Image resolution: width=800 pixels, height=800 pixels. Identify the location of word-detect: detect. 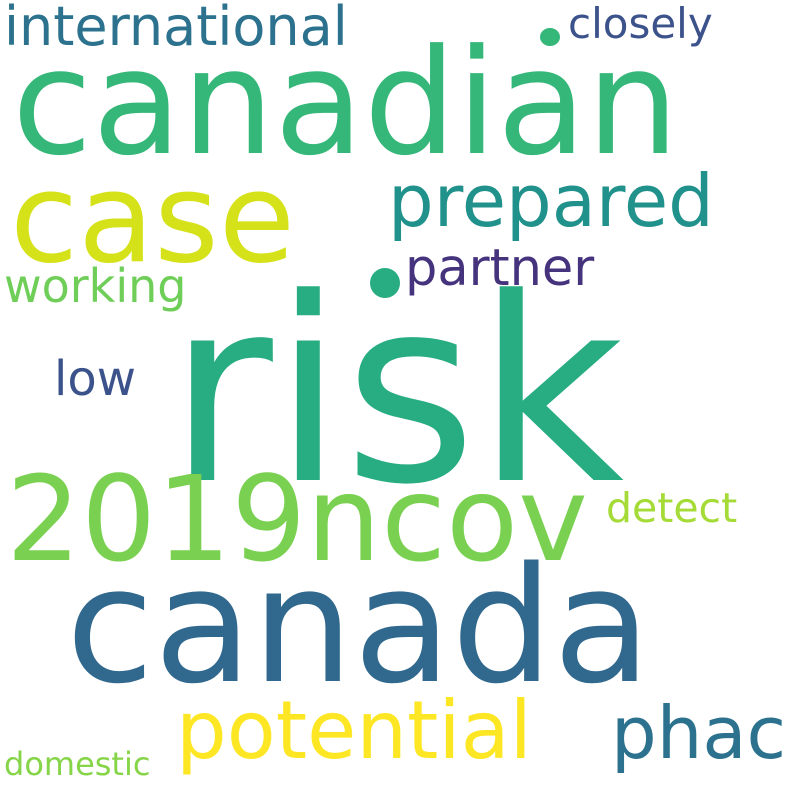
(672, 508).